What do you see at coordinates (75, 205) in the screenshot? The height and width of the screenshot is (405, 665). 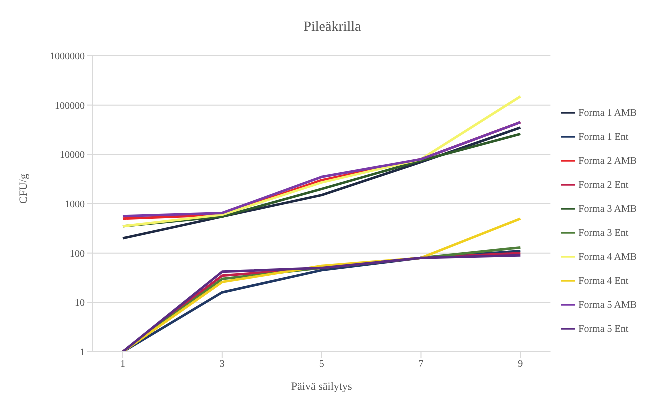 I see `y-tick-label: 1000` at bounding box center [75, 205].